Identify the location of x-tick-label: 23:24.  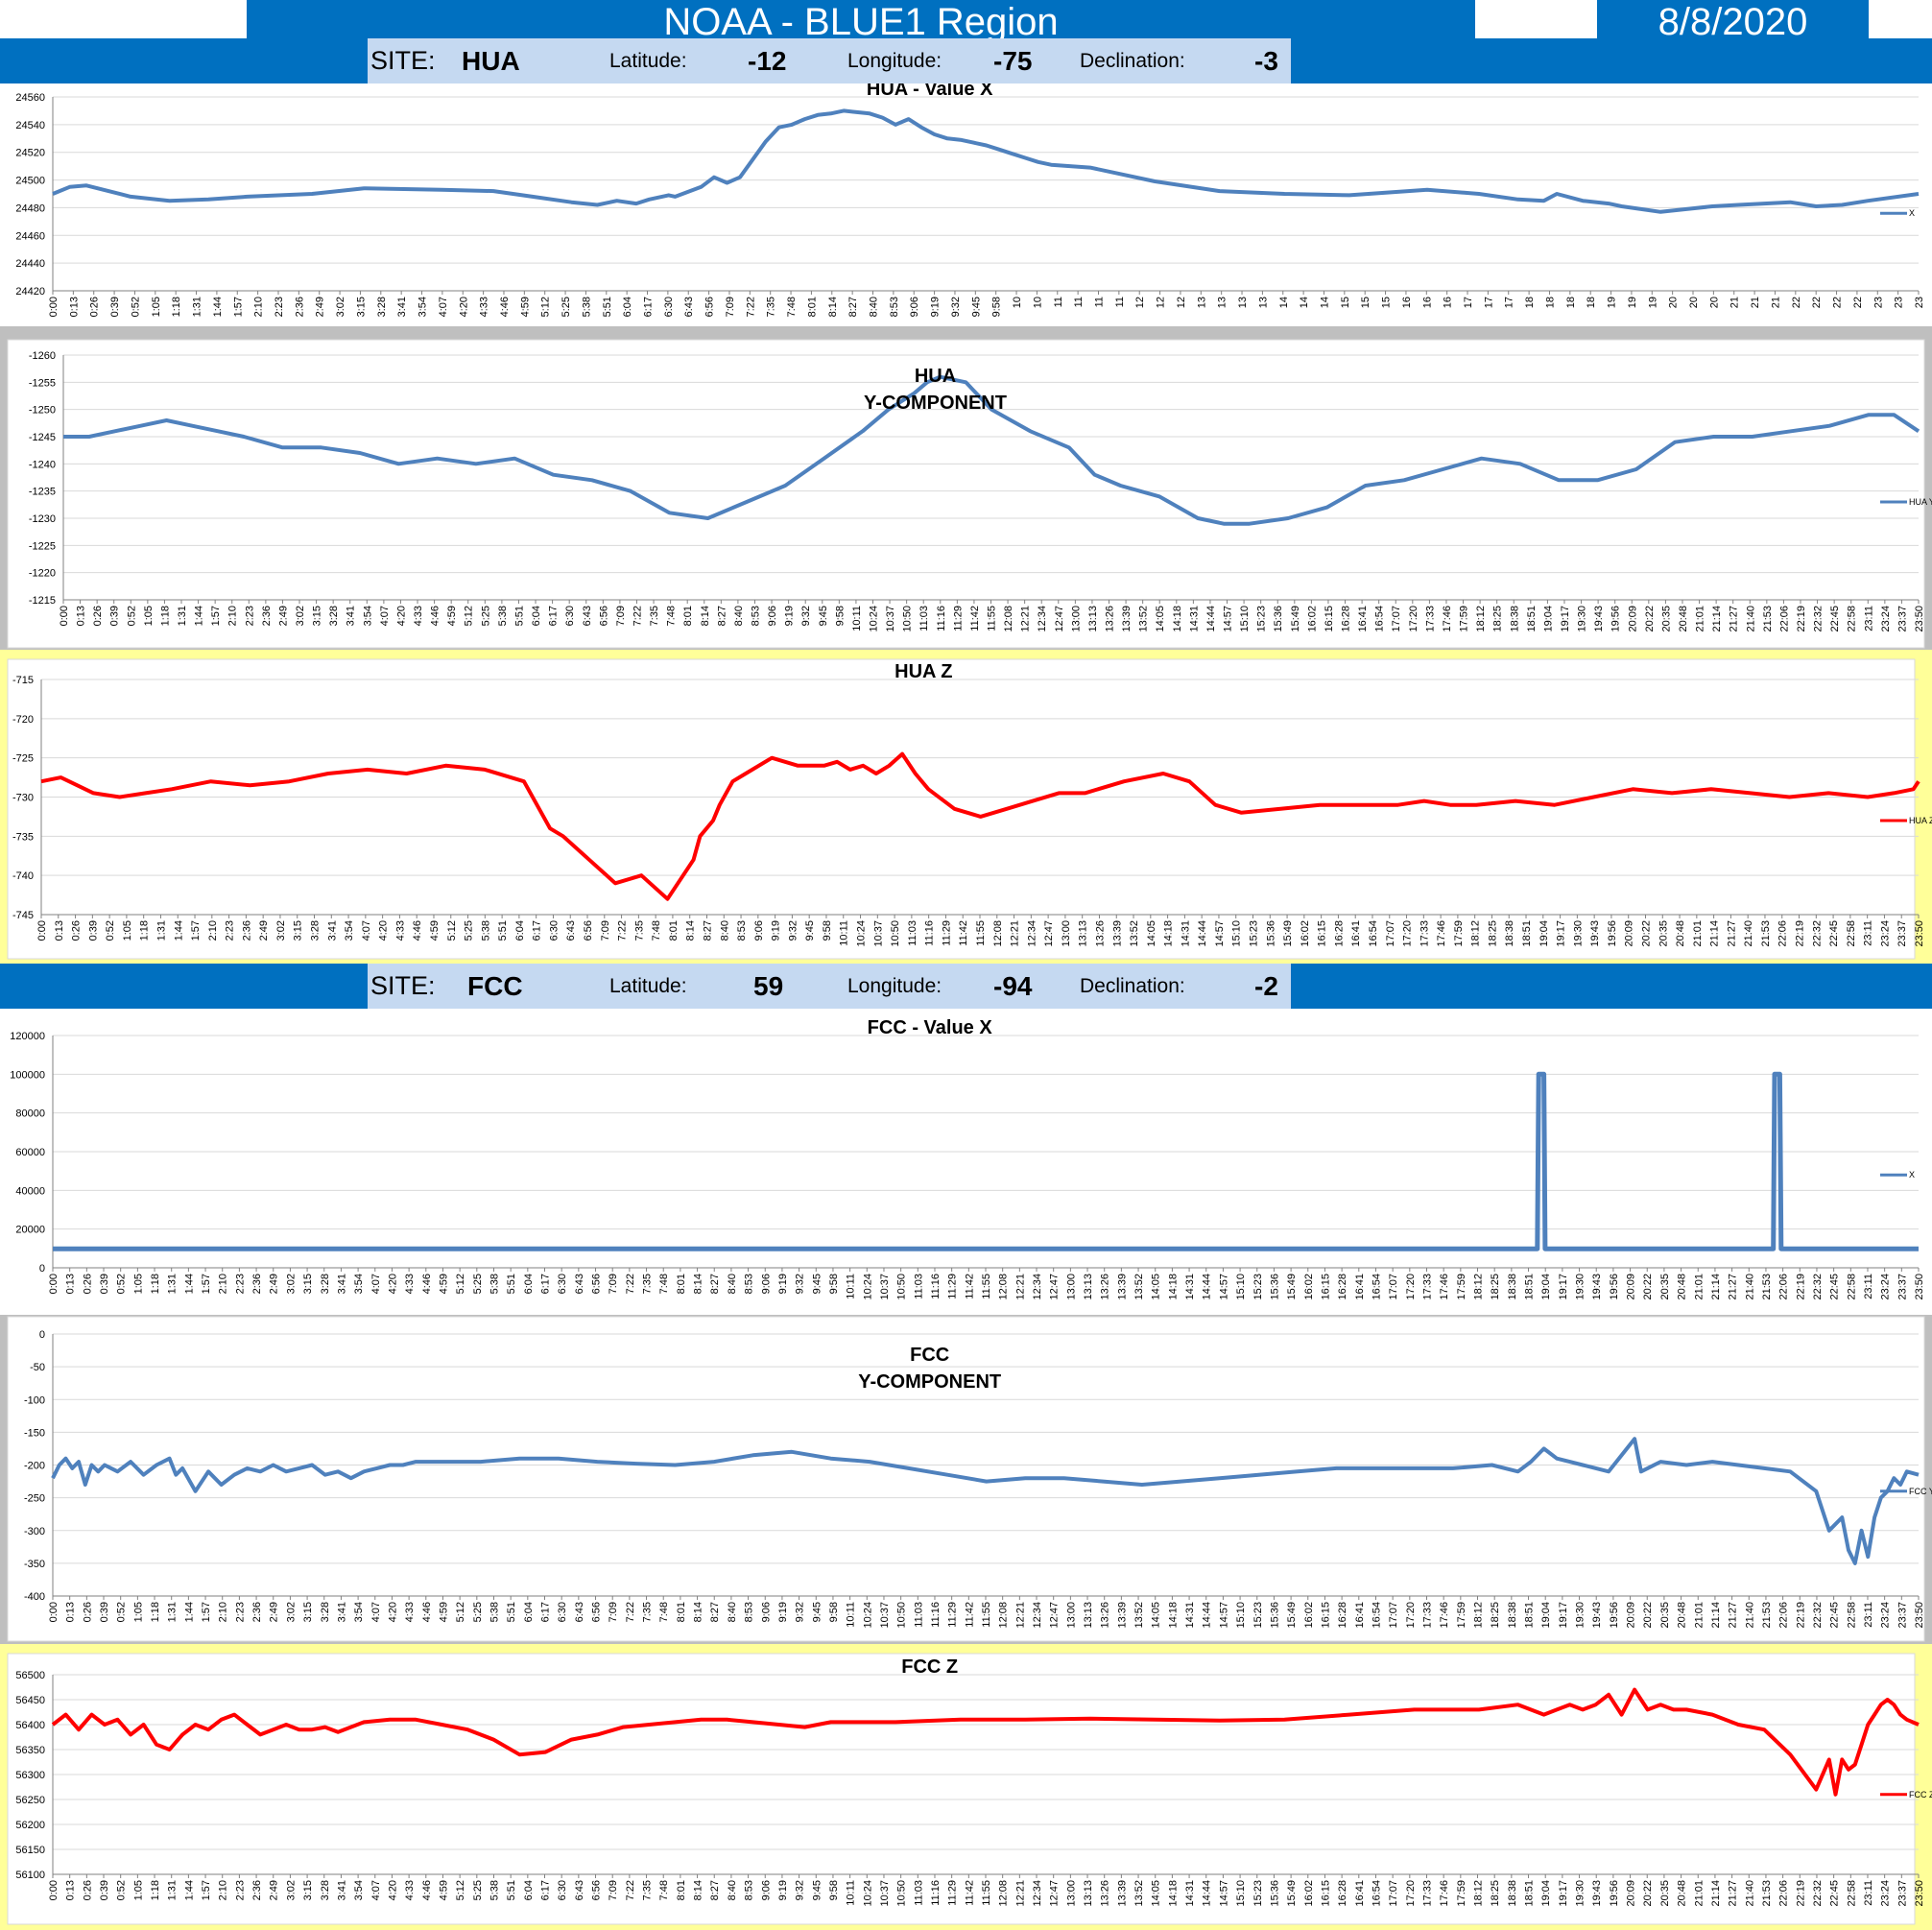
(1885, 933).